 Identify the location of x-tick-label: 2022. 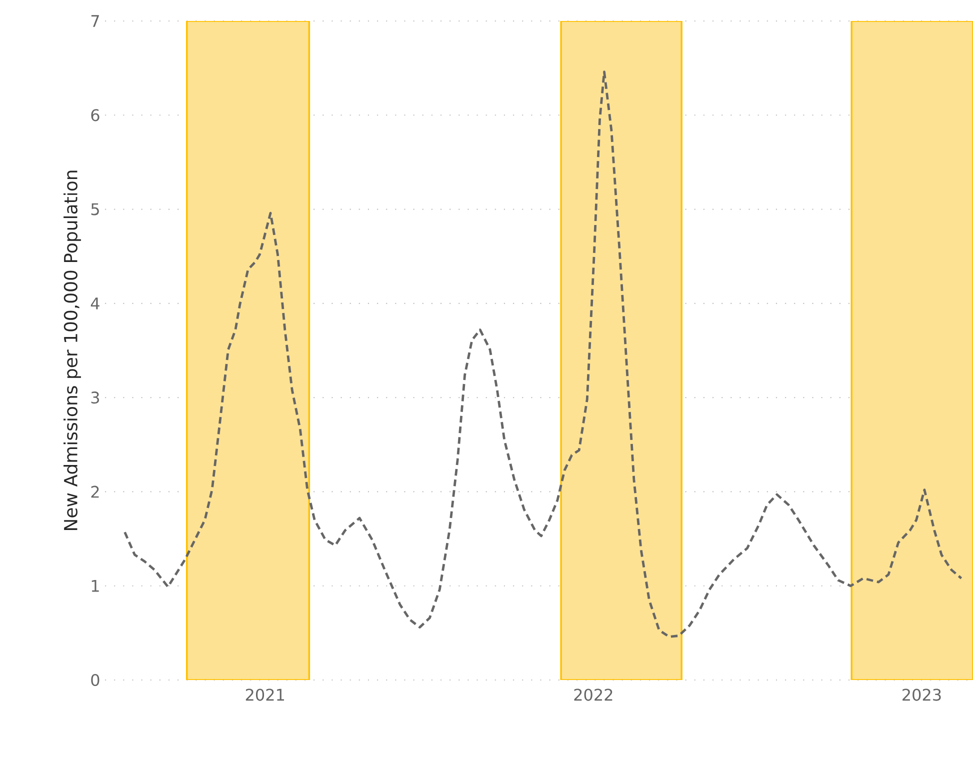
(593, 694).